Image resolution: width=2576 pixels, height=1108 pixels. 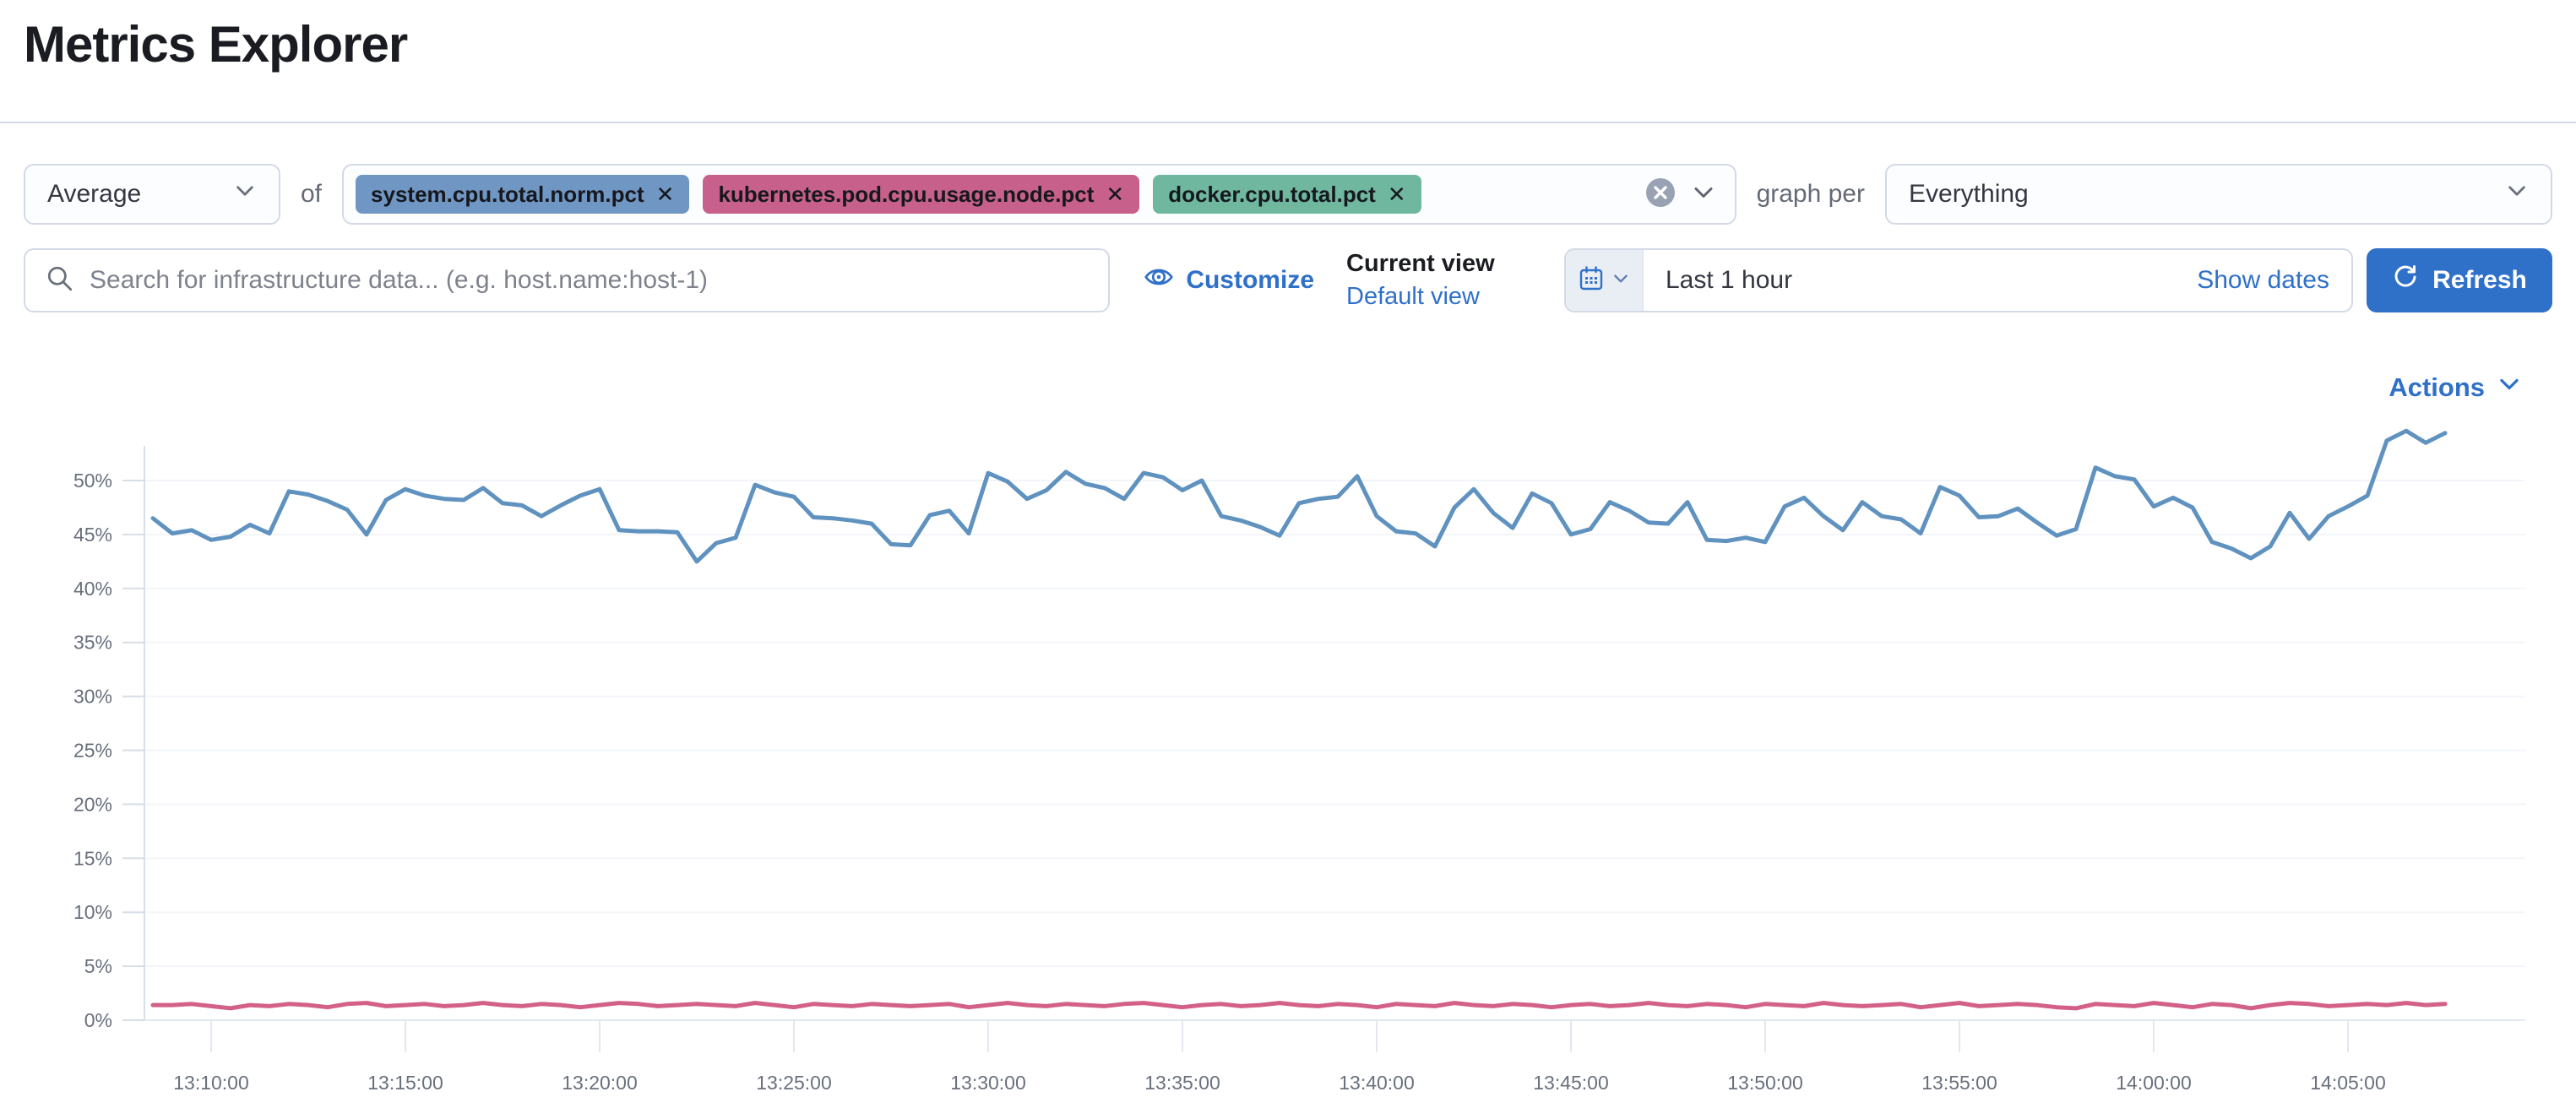 I want to click on metric-badge: system.cpu.total.norm.pct ✕, so click(x=523, y=194).